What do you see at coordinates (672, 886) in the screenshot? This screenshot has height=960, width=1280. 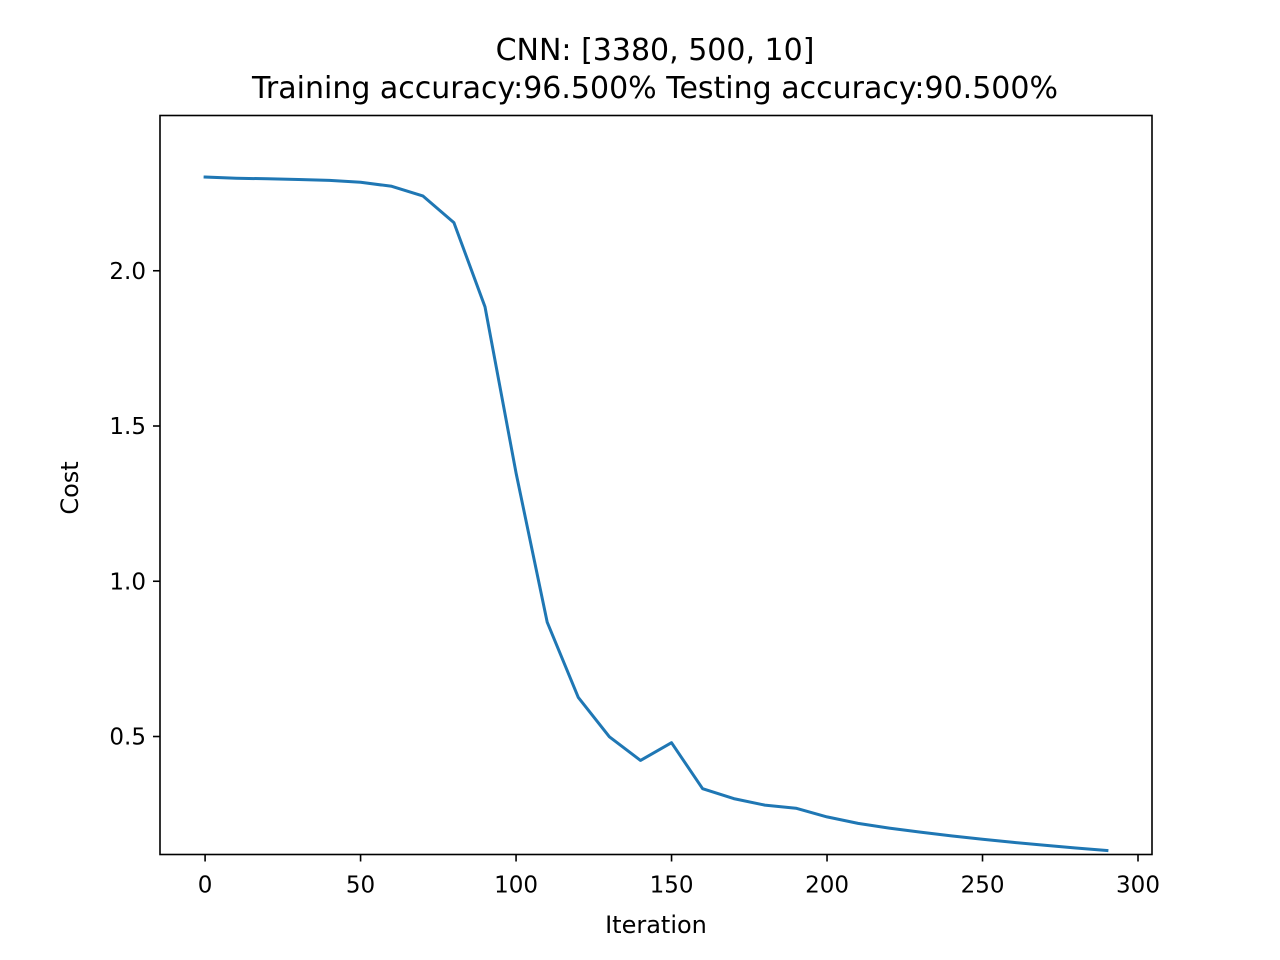 I see `x-tick-label: 150` at bounding box center [672, 886].